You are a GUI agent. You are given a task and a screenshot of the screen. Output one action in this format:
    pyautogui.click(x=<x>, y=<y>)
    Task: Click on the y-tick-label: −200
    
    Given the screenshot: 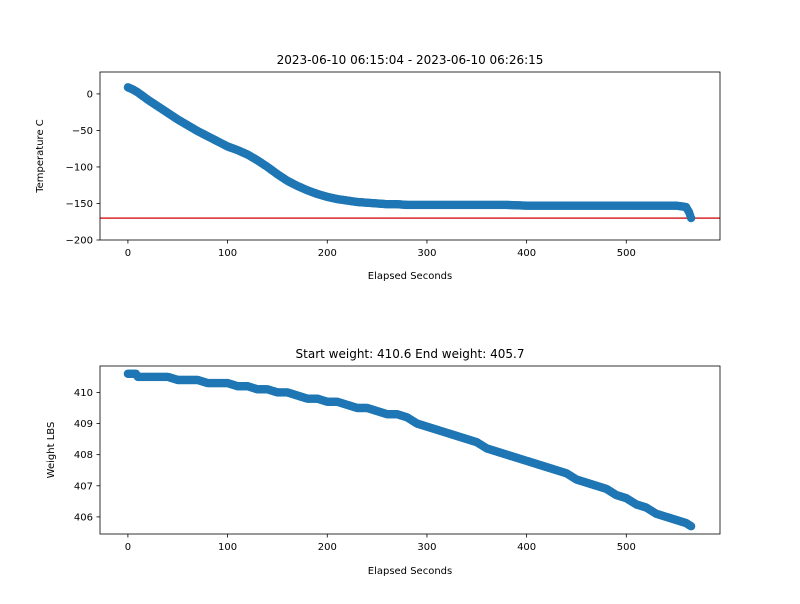 What is the action you would take?
    pyautogui.click(x=79, y=241)
    